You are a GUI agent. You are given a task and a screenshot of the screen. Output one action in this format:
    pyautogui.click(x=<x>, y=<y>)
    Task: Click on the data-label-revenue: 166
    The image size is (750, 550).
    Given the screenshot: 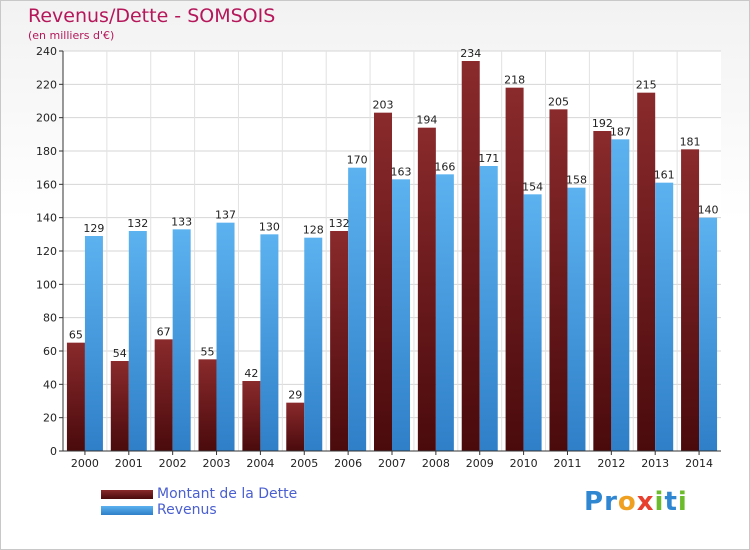 What is the action you would take?
    pyautogui.click(x=444, y=166)
    